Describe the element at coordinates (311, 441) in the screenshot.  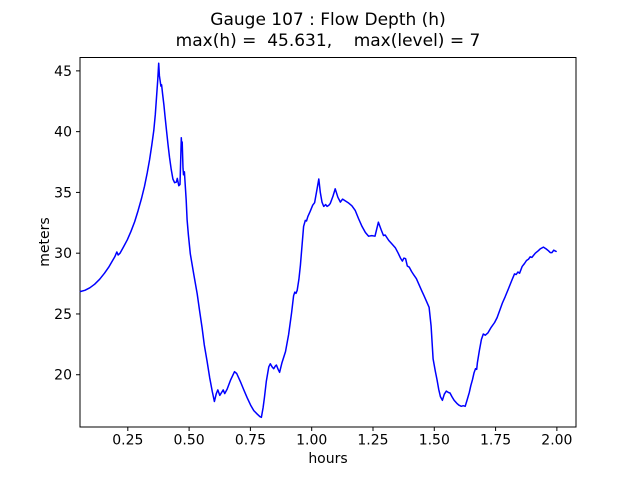
I see `x-axis-tick-label: 1.00` at that location.